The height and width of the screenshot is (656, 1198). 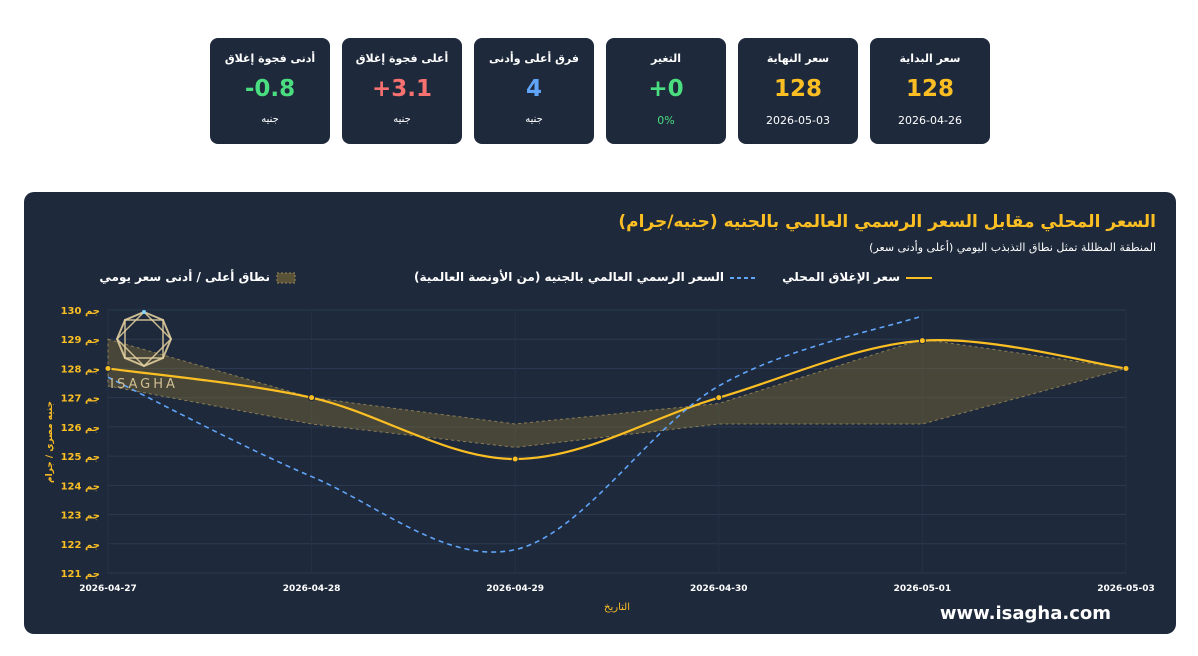 What do you see at coordinates (930, 58) in the screenshot?
I see `stat-label: سعر البداية` at bounding box center [930, 58].